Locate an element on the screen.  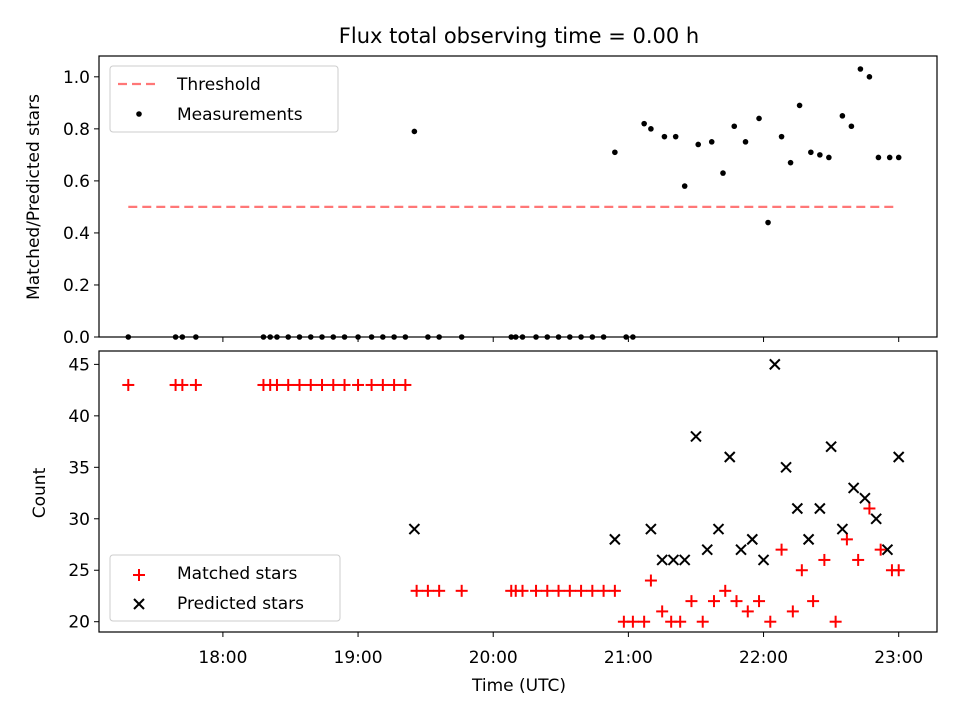
ytick-label: 20 is located at coordinates (79, 623).